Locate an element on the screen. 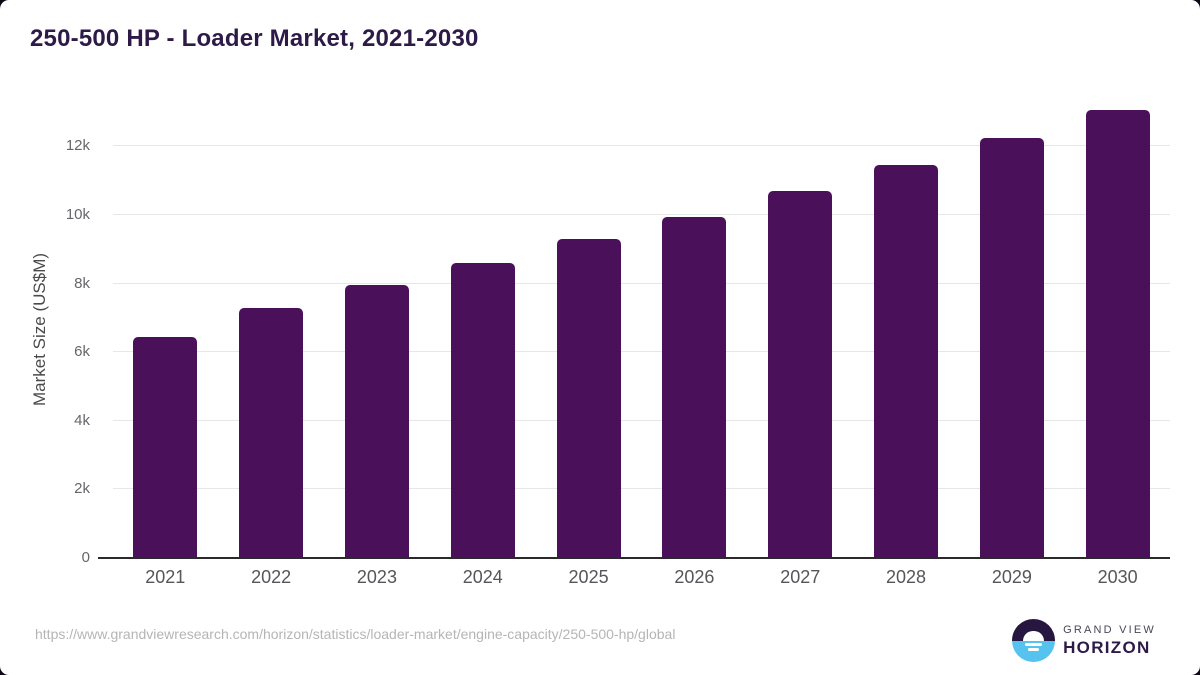 The height and width of the screenshot is (675, 1200). logo-sea is located at coordinates (1034, 651).